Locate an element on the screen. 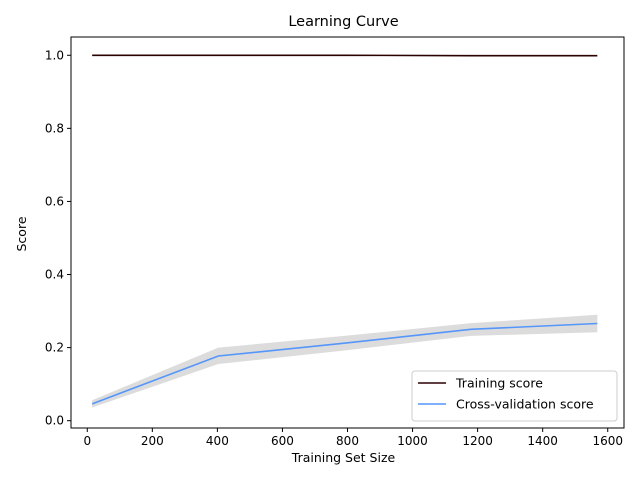  x-axis-ticks: 0 200 400 600 800 1000 1200 1400 1600 is located at coordinates (353, 438).